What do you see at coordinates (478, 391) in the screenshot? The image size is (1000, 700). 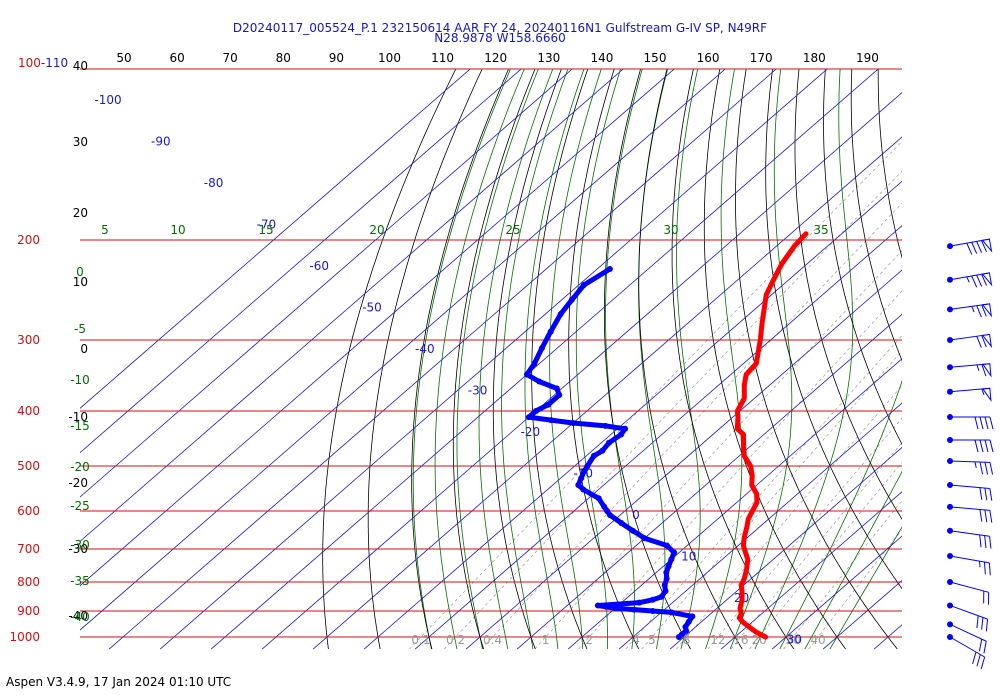 I see `isotherm-label: -30` at bounding box center [478, 391].